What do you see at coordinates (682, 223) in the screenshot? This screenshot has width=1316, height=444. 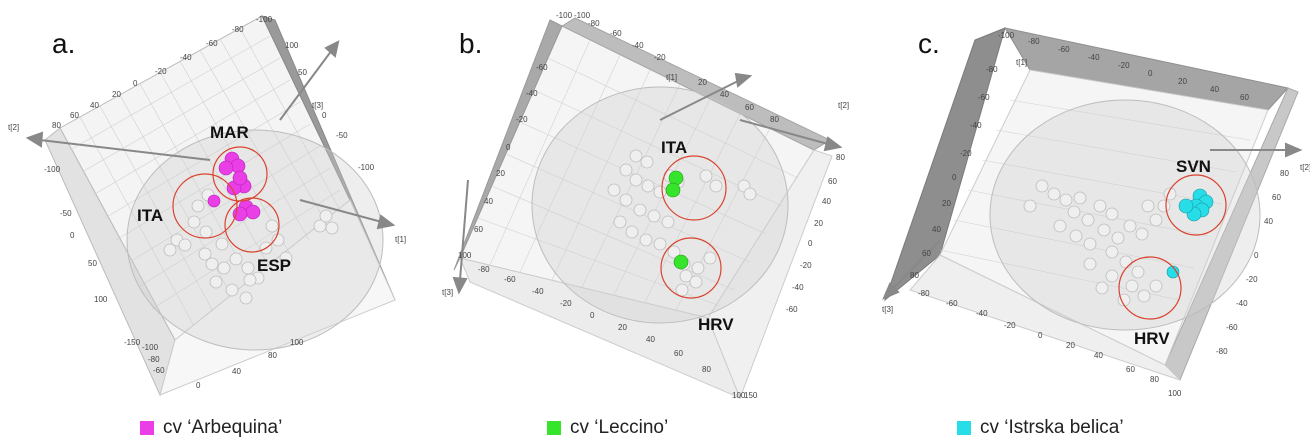 I see `plot-b-points-other` at bounding box center [682, 223].